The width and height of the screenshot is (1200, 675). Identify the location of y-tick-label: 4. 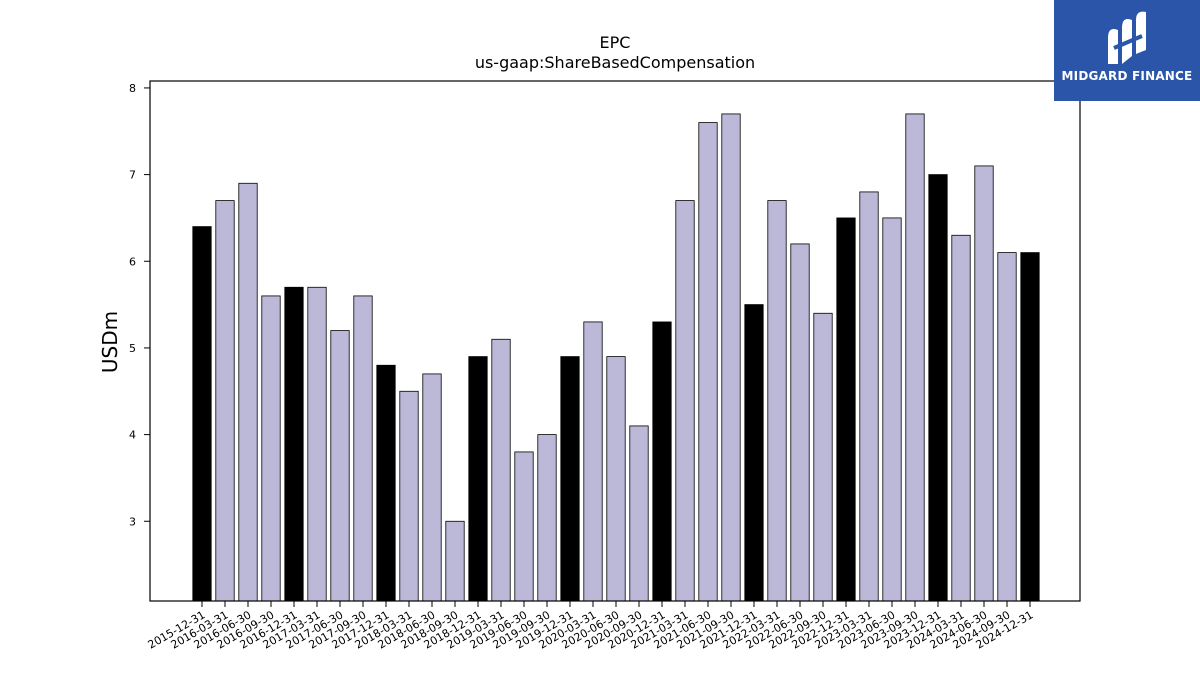
(132, 435).